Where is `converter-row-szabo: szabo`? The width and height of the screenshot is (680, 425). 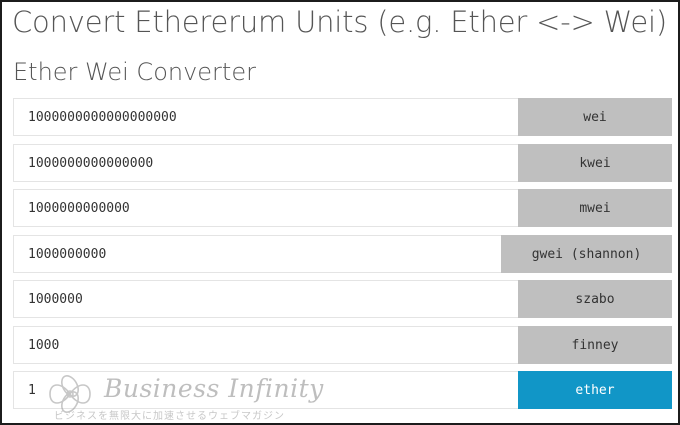 converter-row-szabo: szabo is located at coordinates (342, 299).